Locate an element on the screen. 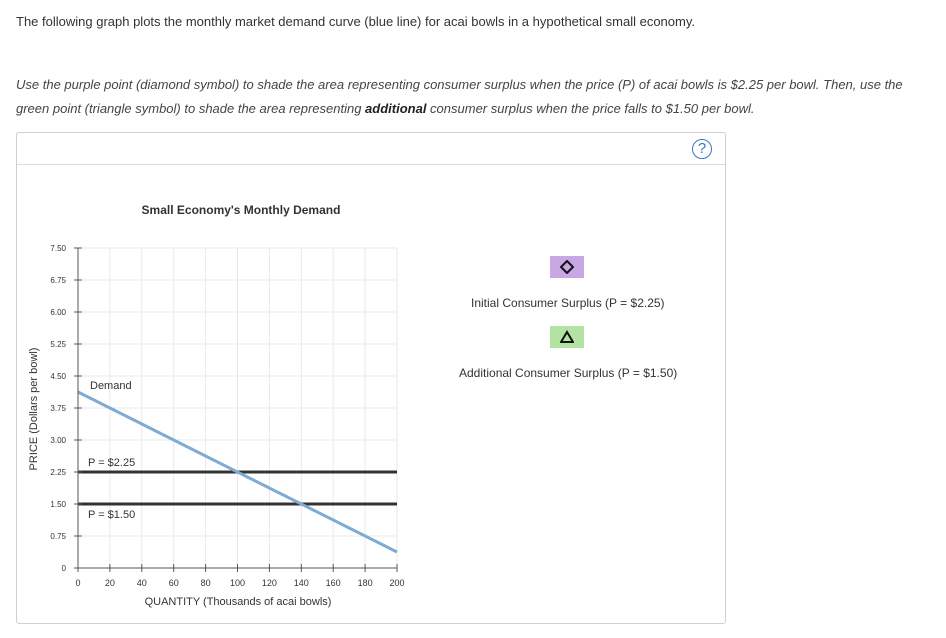 This screenshot has height=638, width=946. triangle-icon is located at coordinates (567, 336).